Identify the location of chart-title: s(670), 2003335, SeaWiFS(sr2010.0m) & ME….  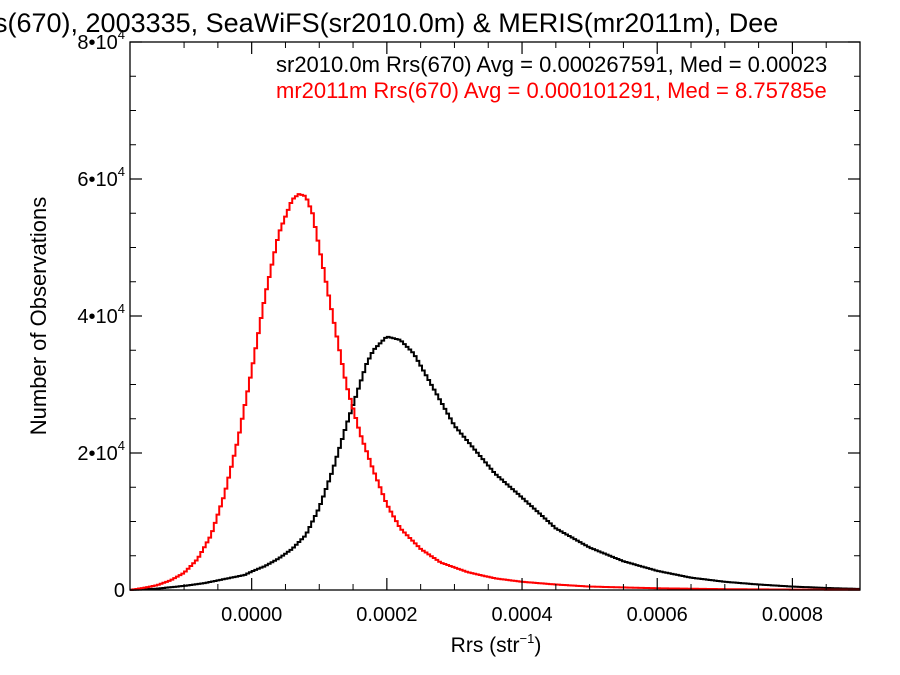
(389, 23).